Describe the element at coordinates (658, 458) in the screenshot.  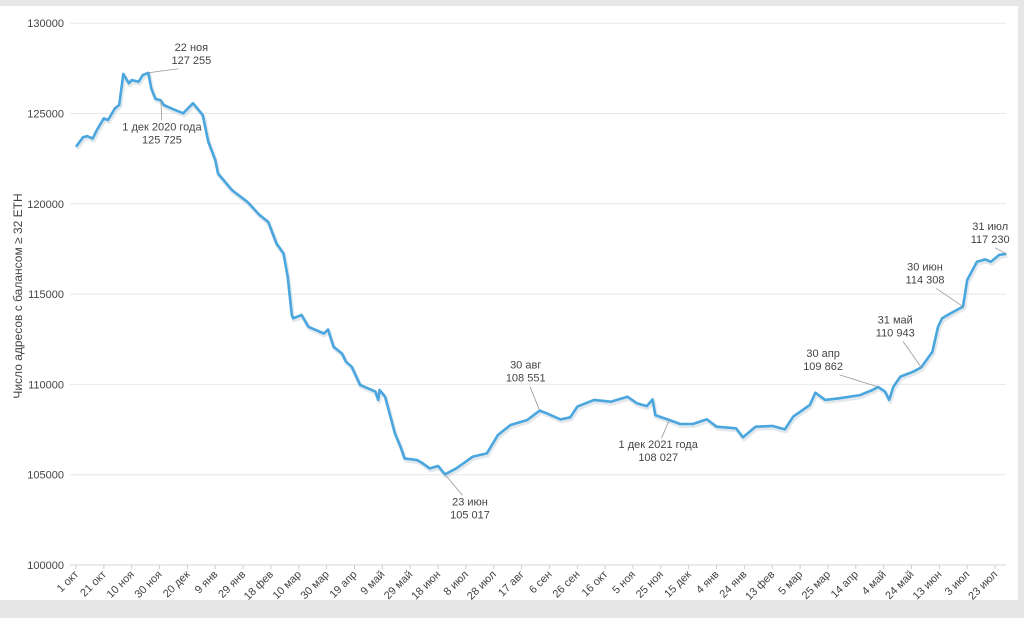
I see `annotation-value: 108 027` at that location.